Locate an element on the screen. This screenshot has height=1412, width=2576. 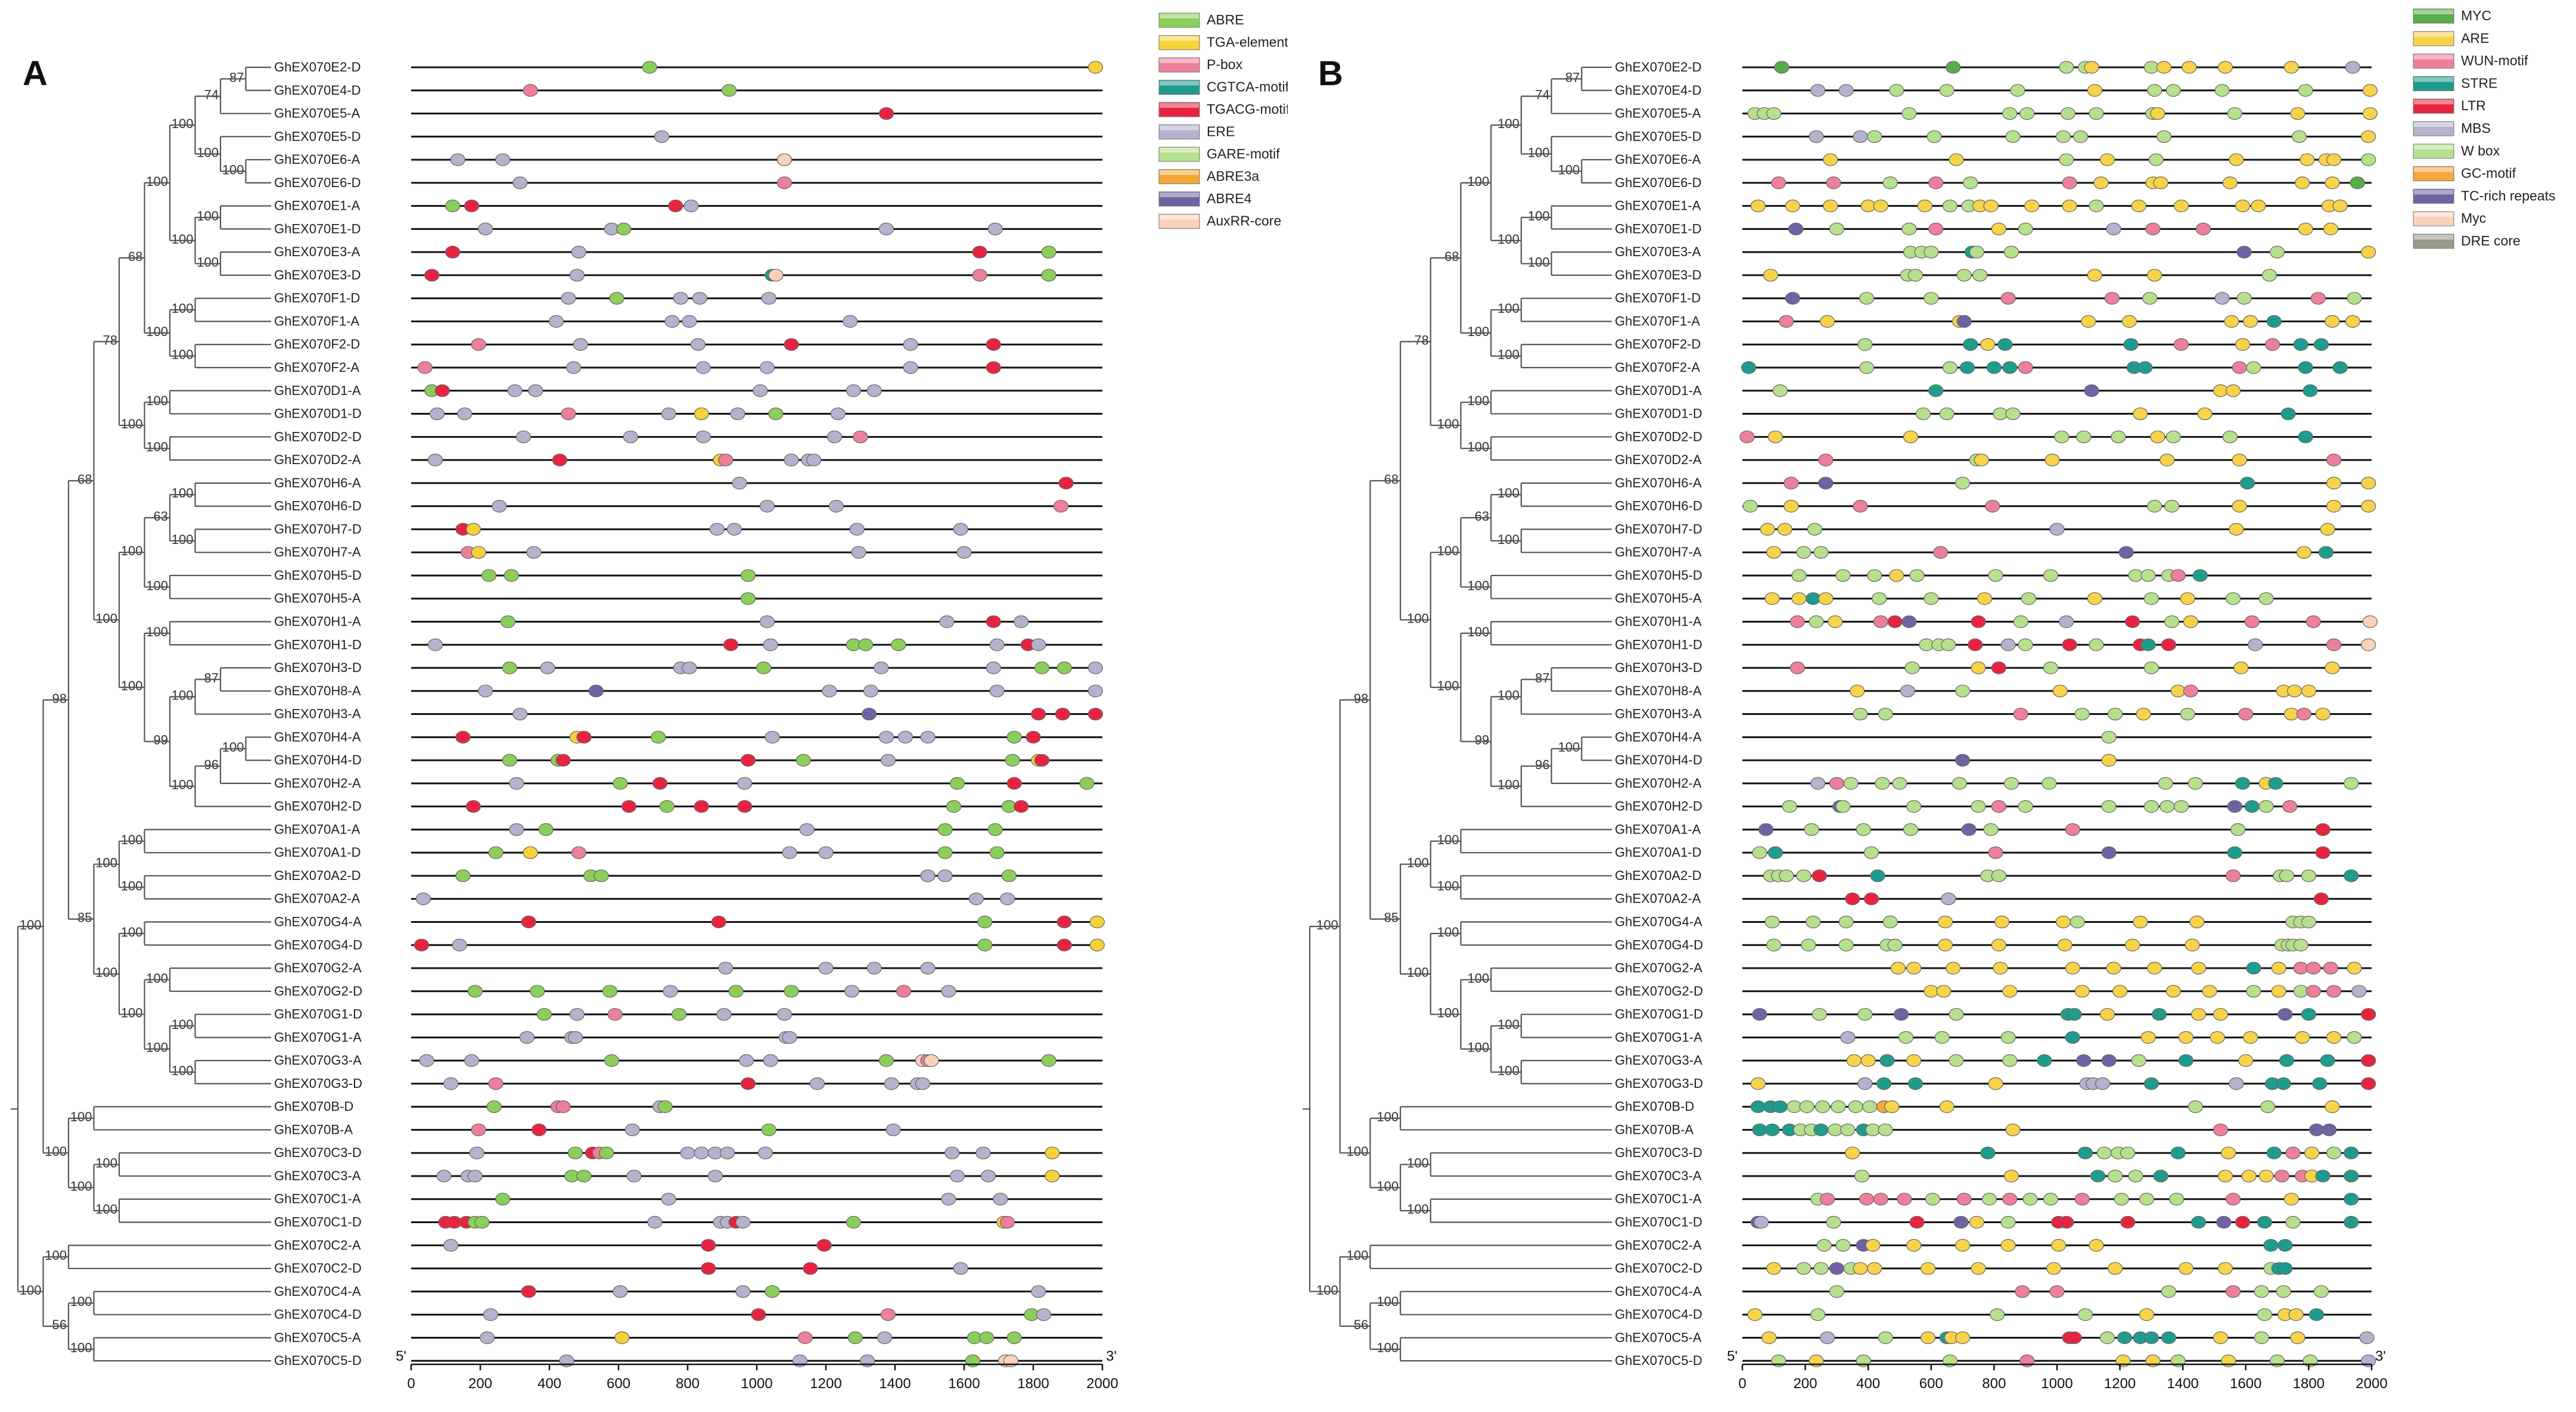
bootstrap-value: 87 is located at coordinates (211, 677).